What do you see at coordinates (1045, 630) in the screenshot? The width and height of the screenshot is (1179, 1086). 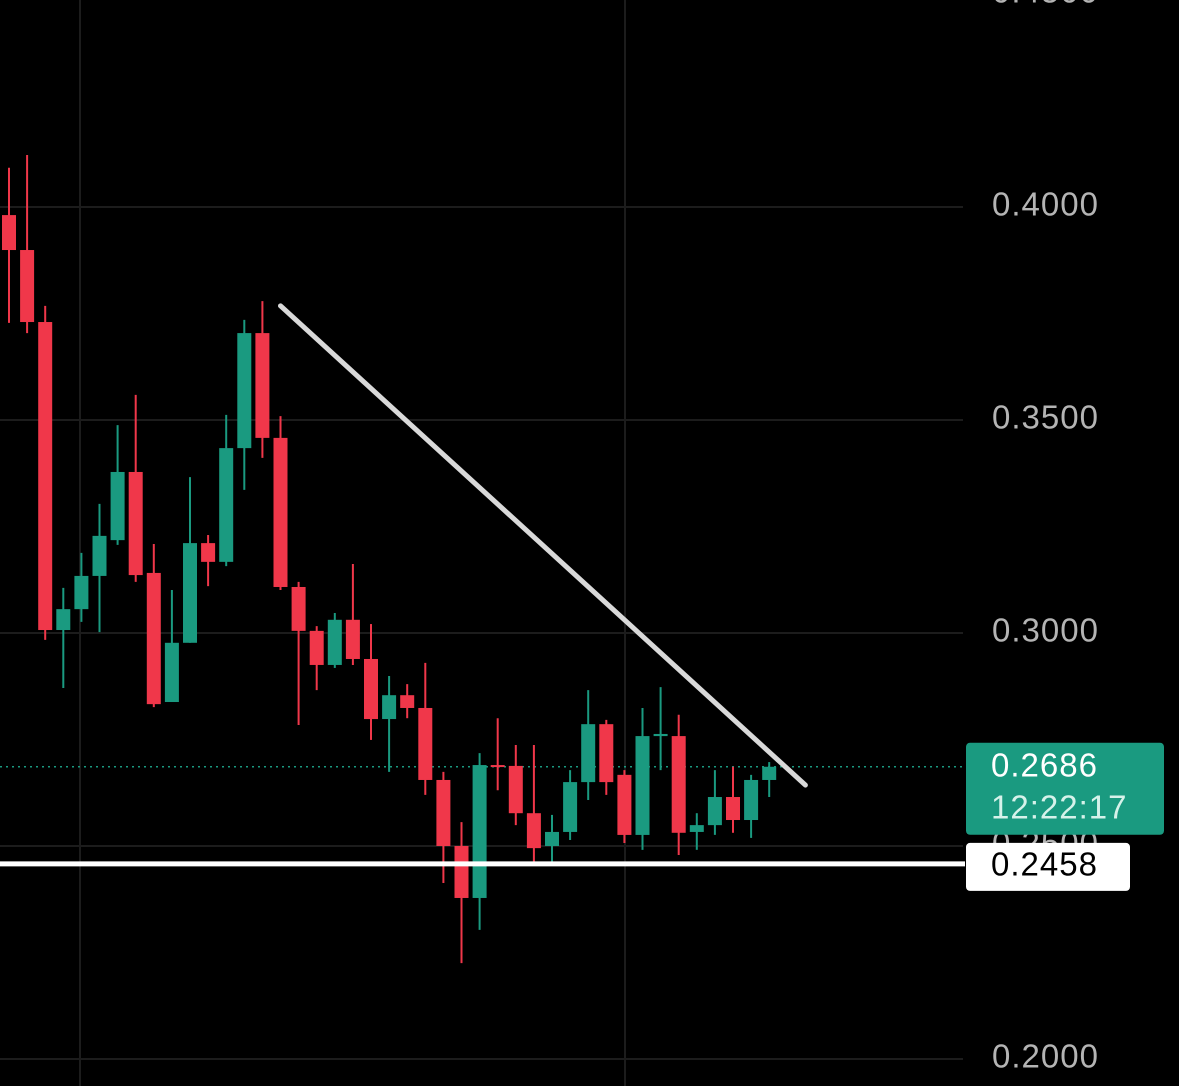 I see `y-tick-label: 0.3000` at bounding box center [1045, 630].